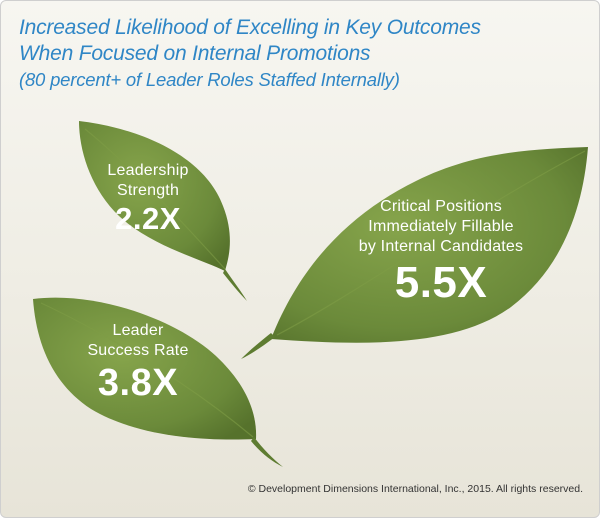 The width and height of the screenshot is (600, 518). What do you see at coordinates (138, 383) in the screenshot?
I see `leaf-value: 3.8X` at bounding box center [138, 383].